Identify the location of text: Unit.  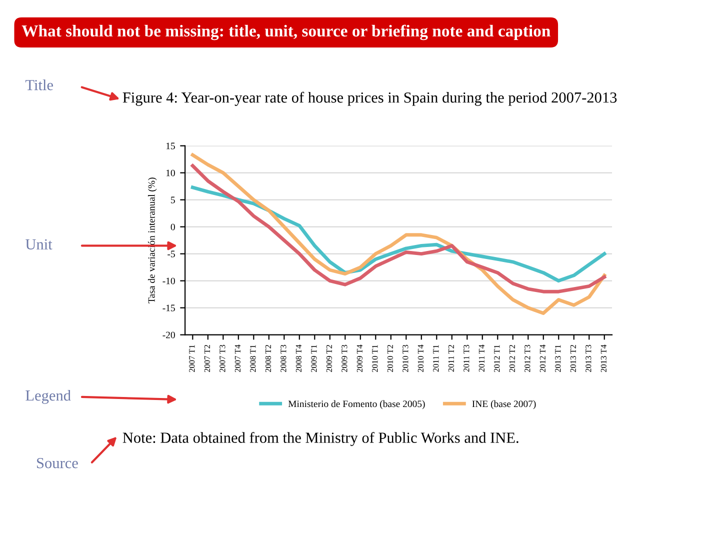
(39, 244).